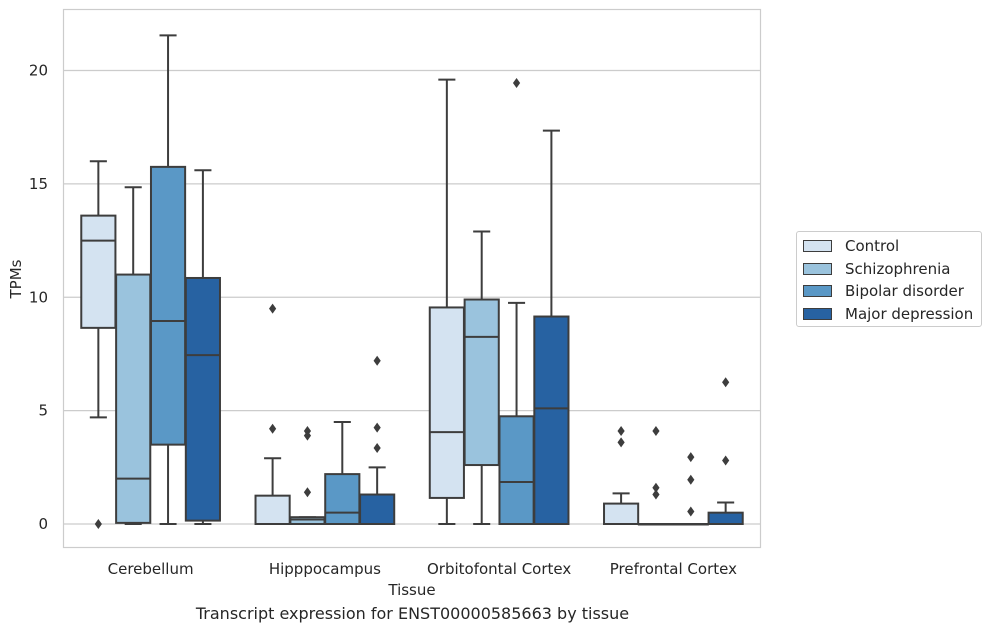 The width and height of the screenshot is (993, 634). I want to click on legend-item: Control, so click(892, 246).